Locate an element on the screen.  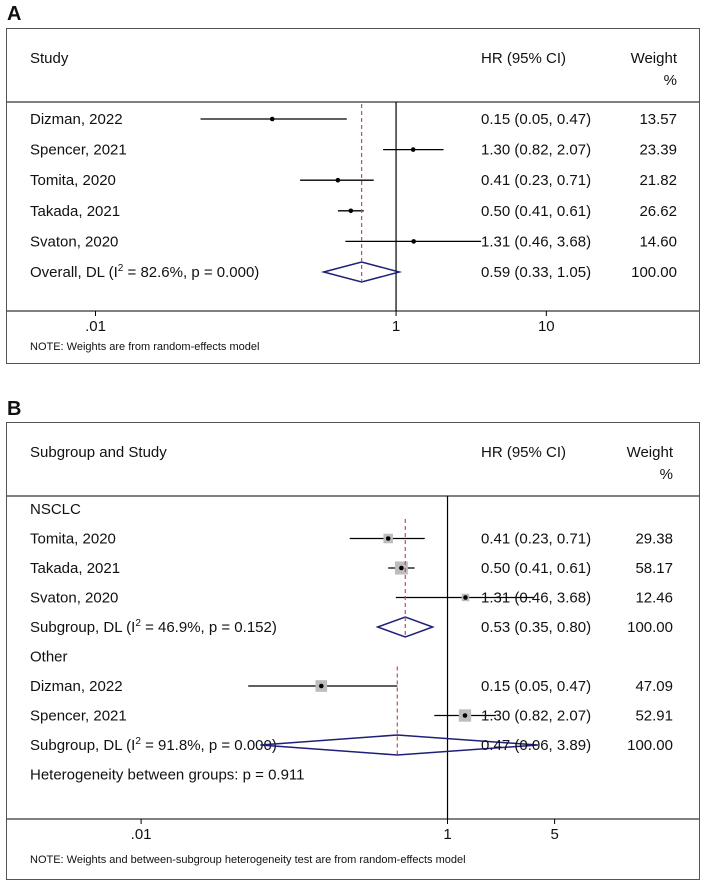
subgroup-label: Subgroup, DL (I2 = 91.8%, p = 0.000) is located at coordinates (153, 745).